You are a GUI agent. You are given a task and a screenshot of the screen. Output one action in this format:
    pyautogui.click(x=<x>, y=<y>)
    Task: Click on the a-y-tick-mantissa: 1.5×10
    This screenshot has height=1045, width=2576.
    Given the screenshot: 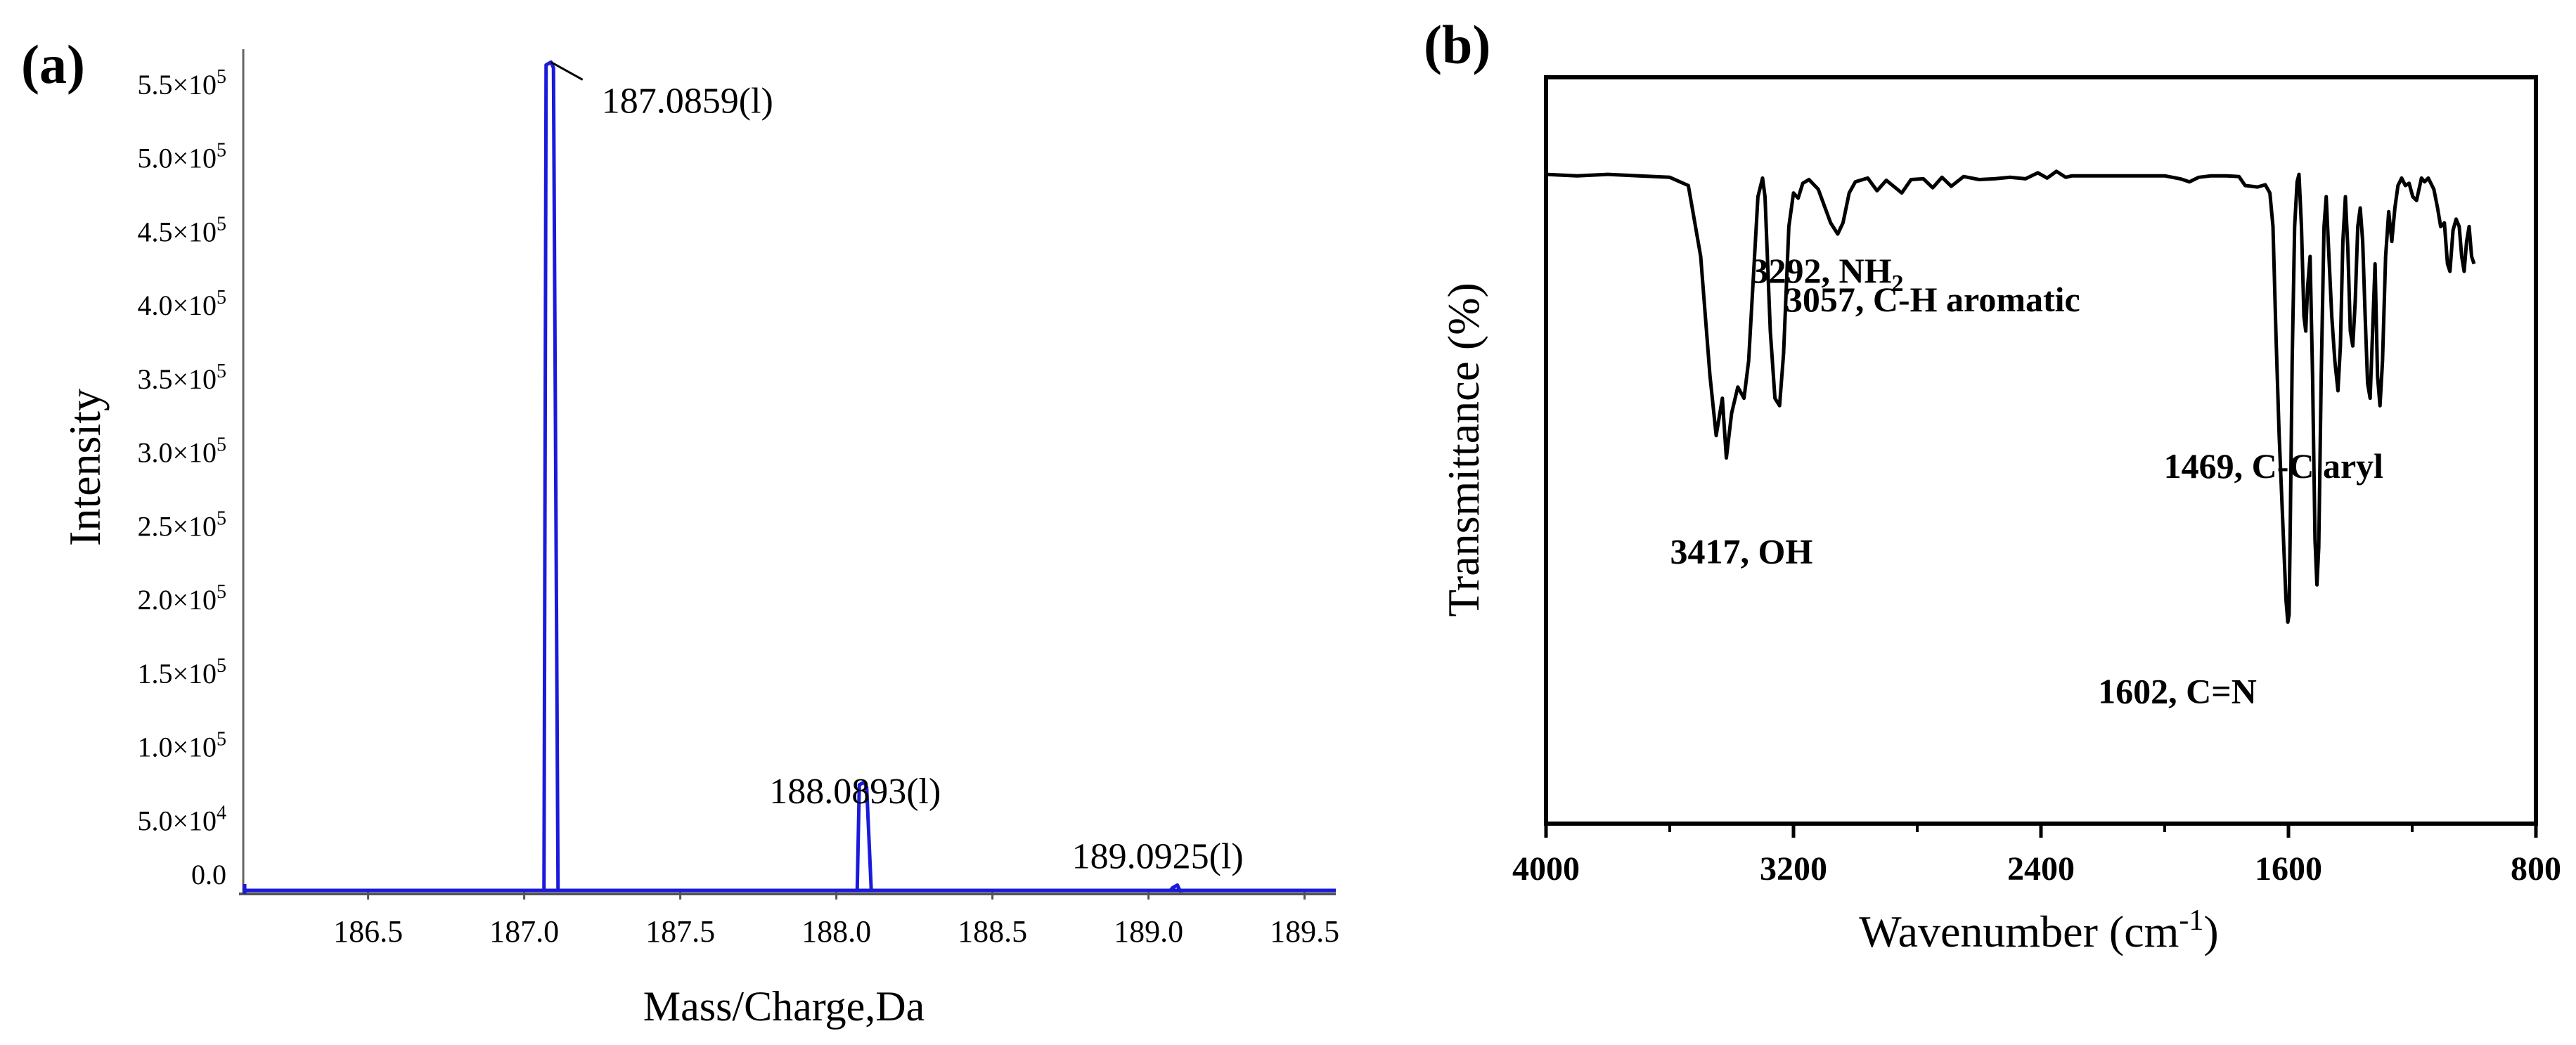 What is the action you would take?
    pyautogui.click(x=177, y=673)
    